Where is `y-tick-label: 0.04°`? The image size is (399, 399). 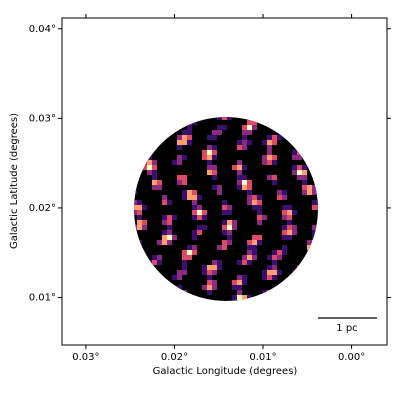
y-tick-label: 0.04° is located at coordinates (42, 29).